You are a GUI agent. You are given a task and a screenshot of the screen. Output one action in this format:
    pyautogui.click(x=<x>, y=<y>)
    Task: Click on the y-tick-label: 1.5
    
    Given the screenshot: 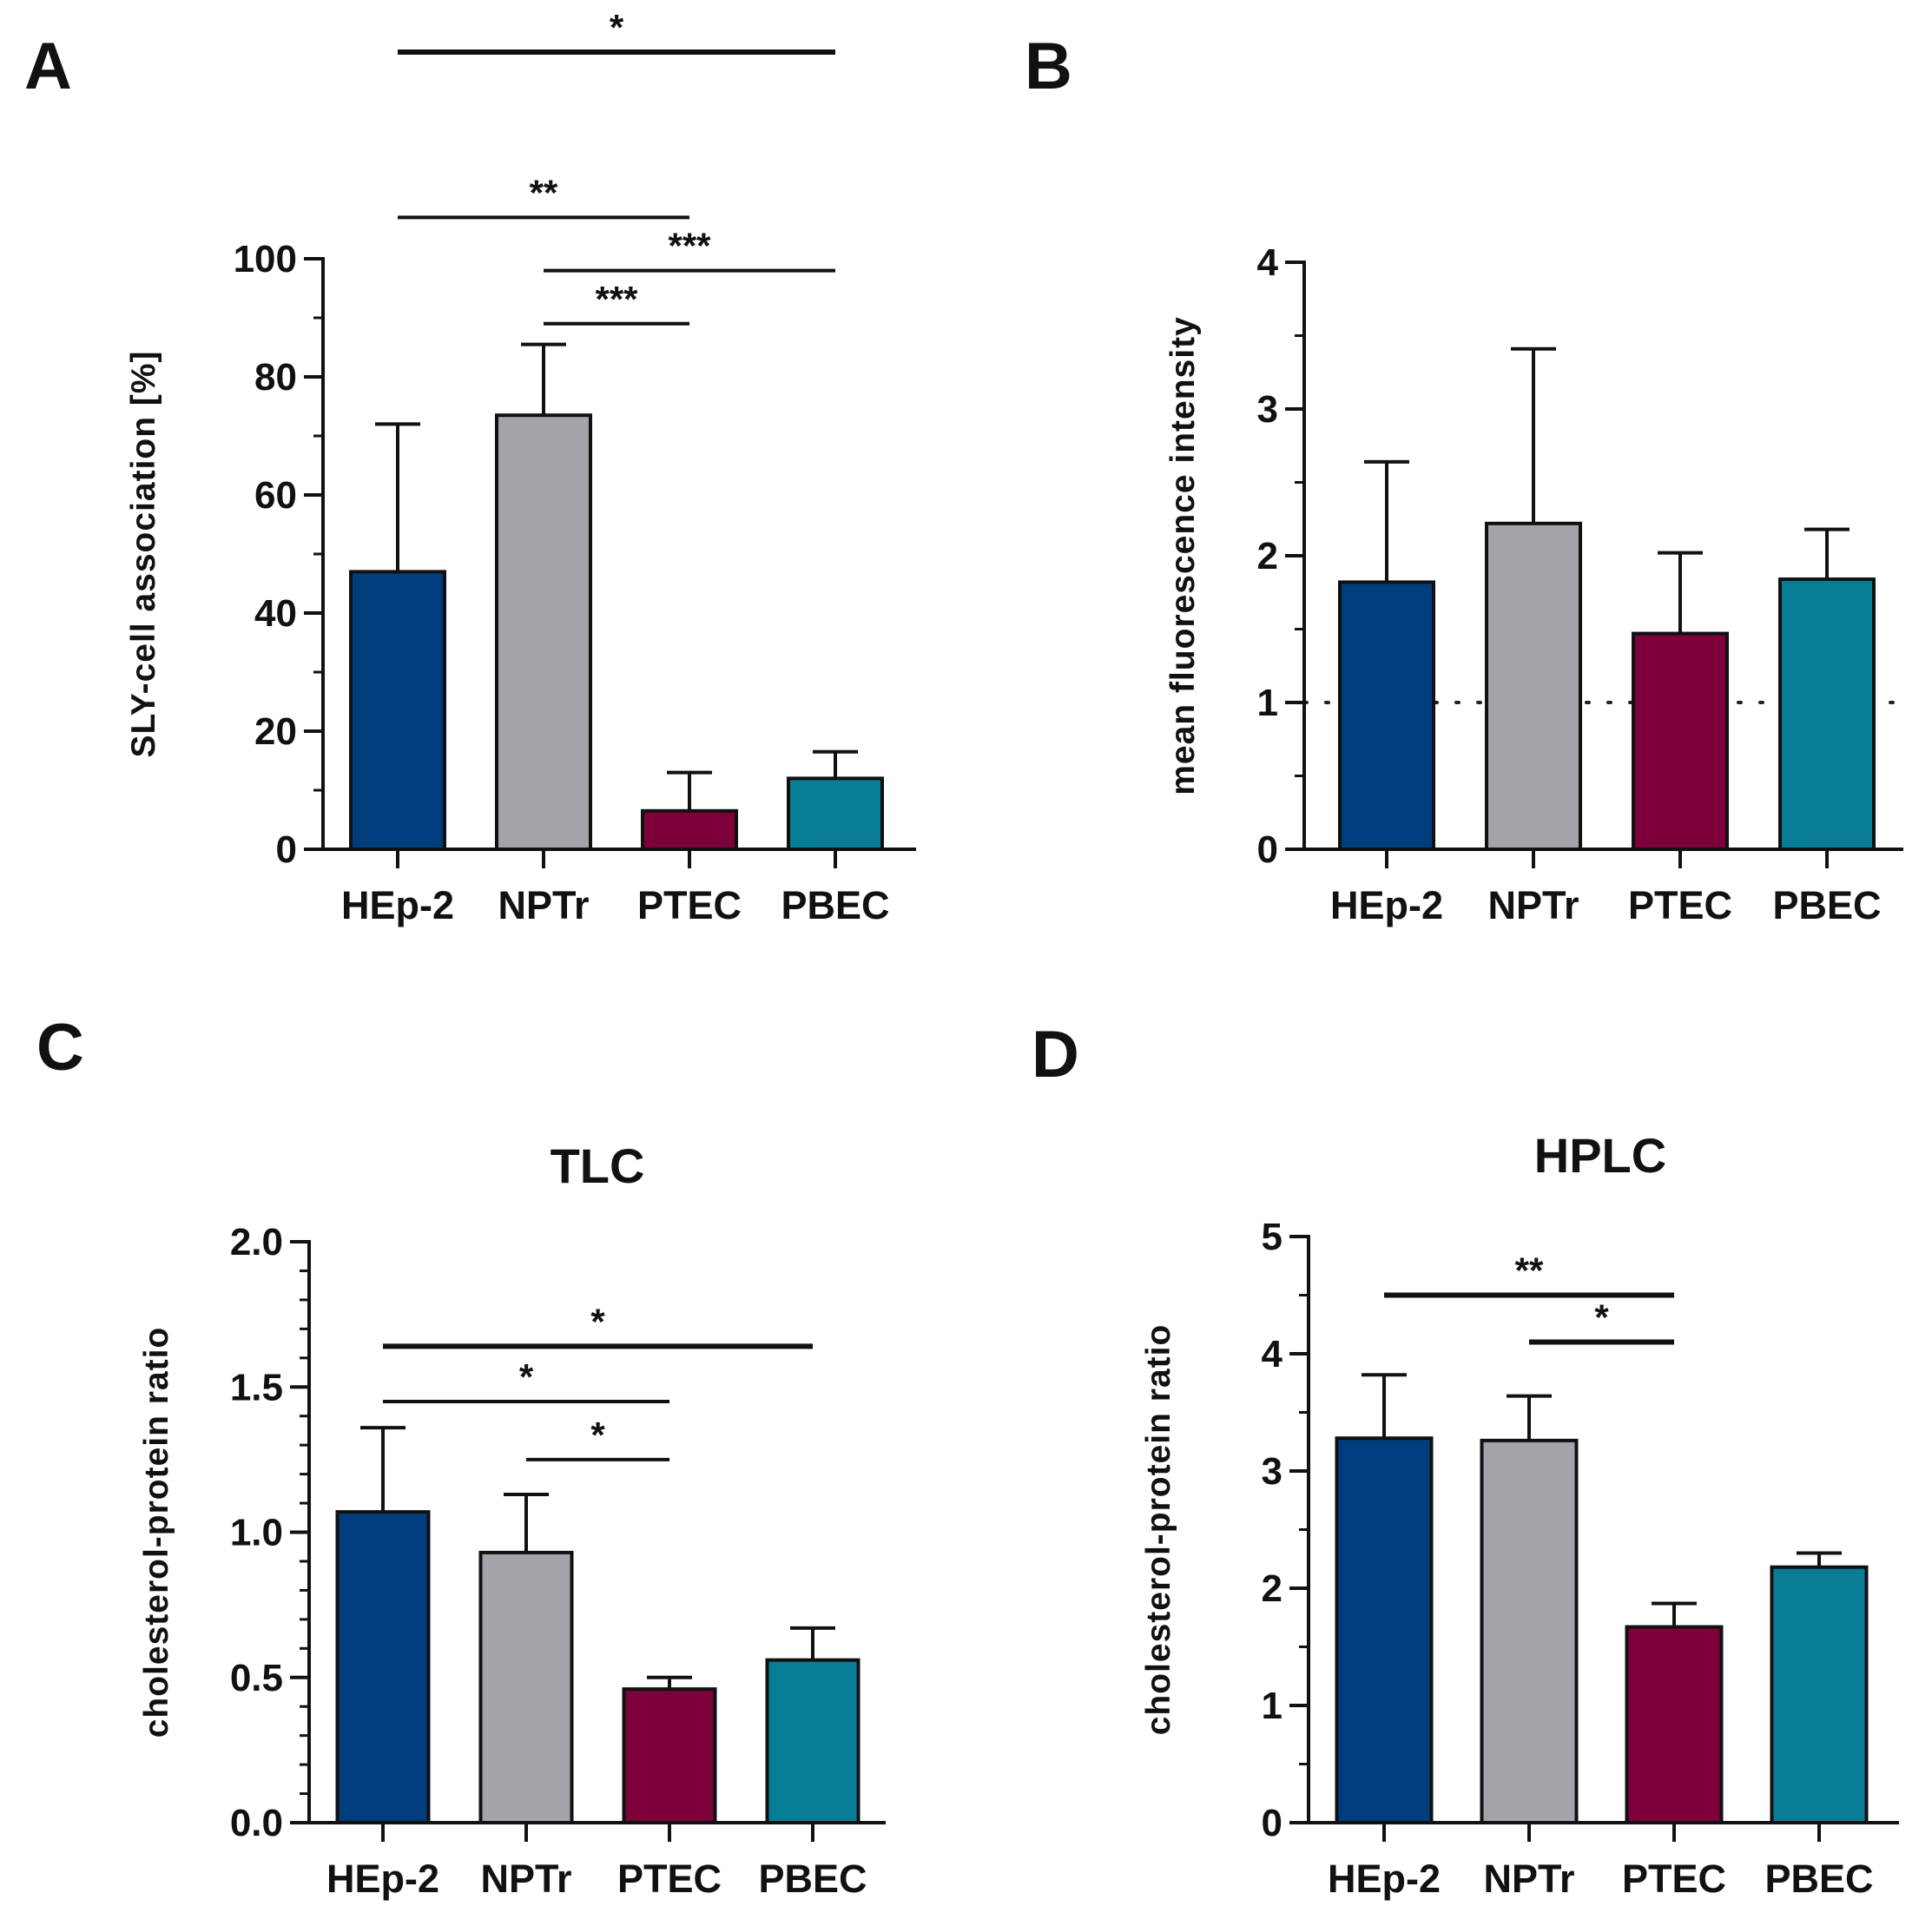 What is the action you would take?
    pyautogui.click(x=256, y=1387)
    